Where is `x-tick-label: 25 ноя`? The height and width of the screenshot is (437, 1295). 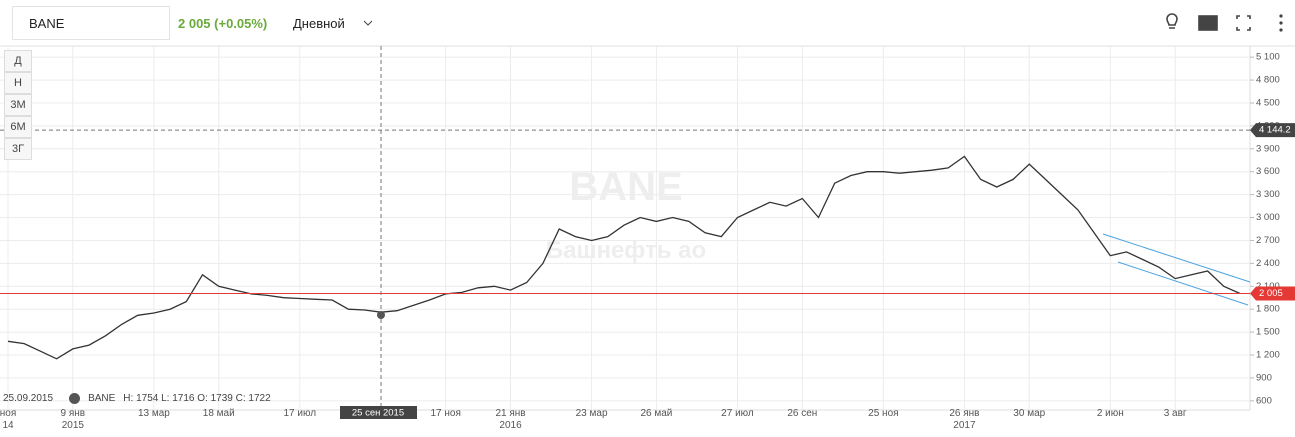 x-tick-label: 25 ноя is located at coordinates (883, 413).